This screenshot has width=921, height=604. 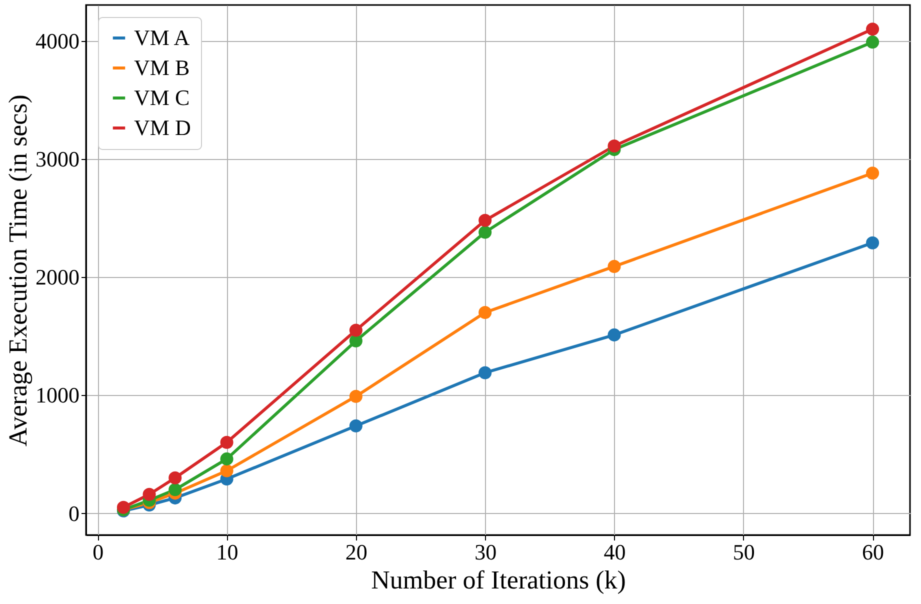 I want to click on x-tick-label: 10, so click(x=227, y=552).